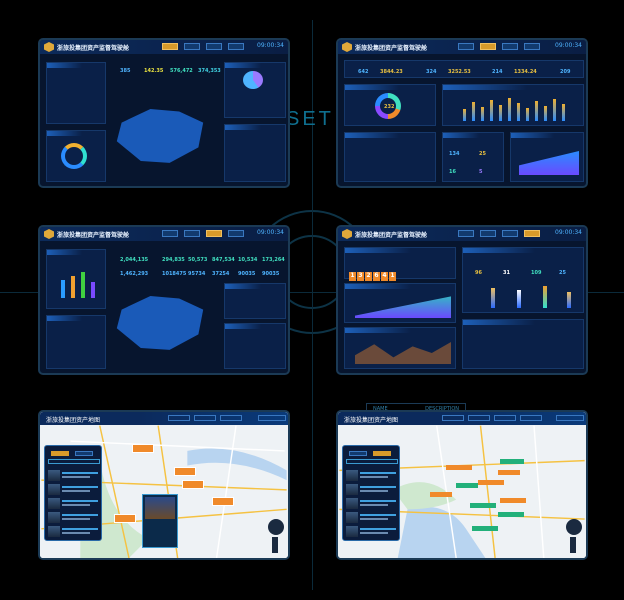  What do you see at coordinates (389, 107) in the screenshot?
I see `donut-center: 232` at bounding box center [389, 107].